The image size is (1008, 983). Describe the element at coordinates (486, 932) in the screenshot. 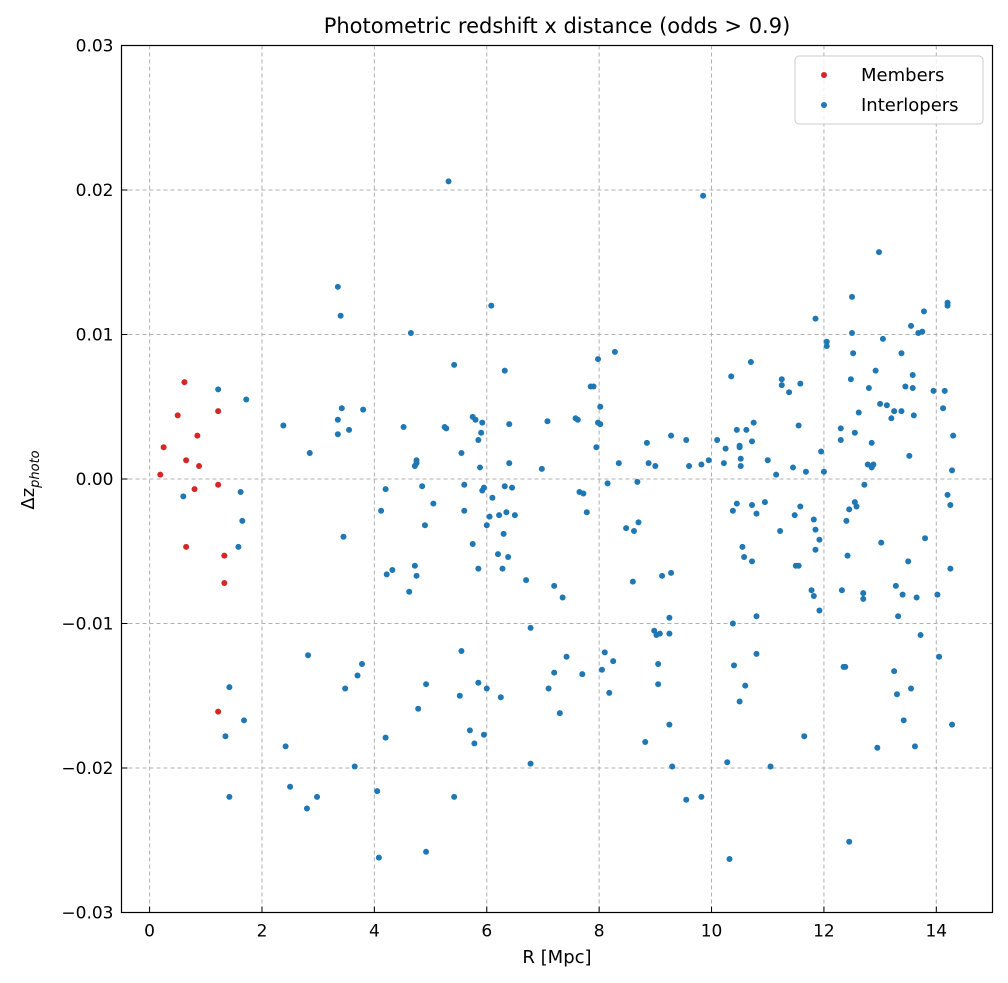

I see `x-tick-label: 6` at that location.